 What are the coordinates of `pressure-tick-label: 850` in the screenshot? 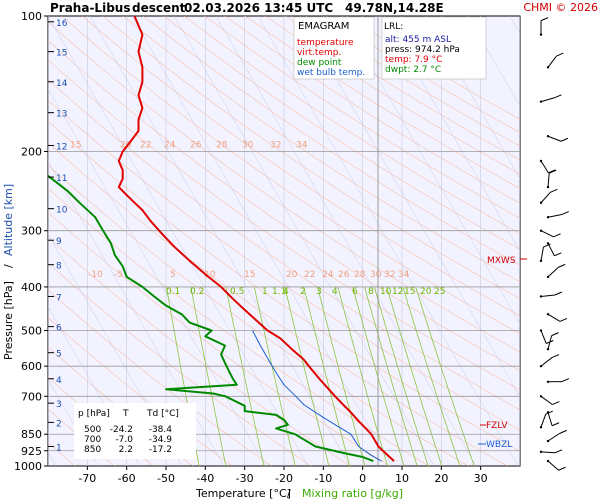 It's located at (31, 434).